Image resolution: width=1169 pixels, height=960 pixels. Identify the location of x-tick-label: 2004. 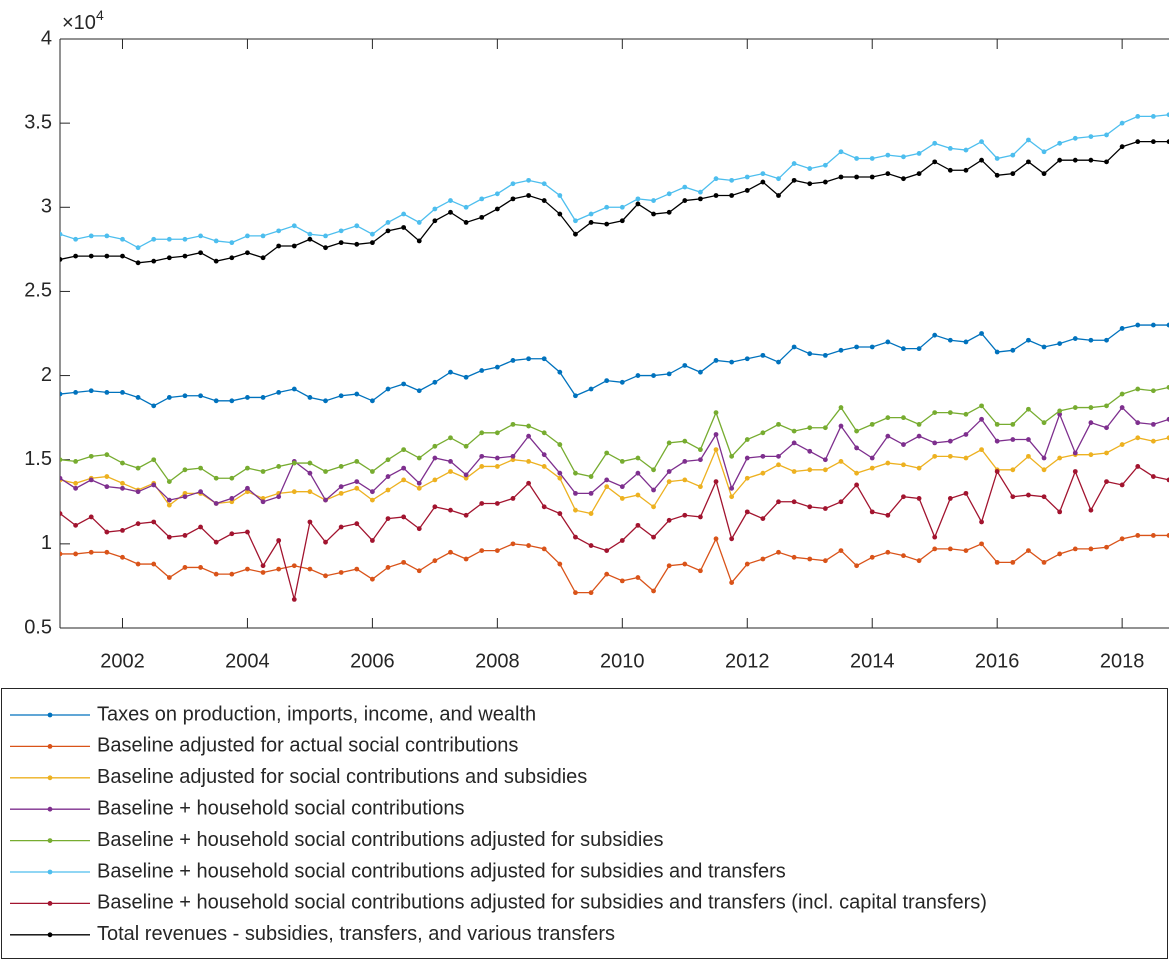
(247, 661).